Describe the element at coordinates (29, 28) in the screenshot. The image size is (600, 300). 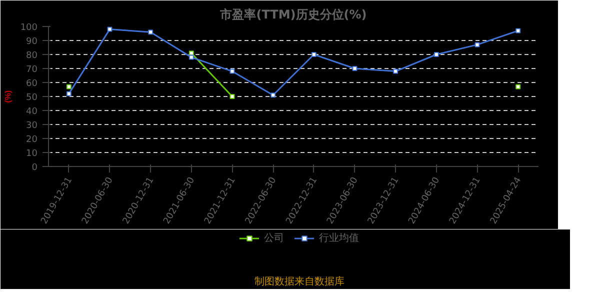
I see `y-tick-label: 100` at that location.